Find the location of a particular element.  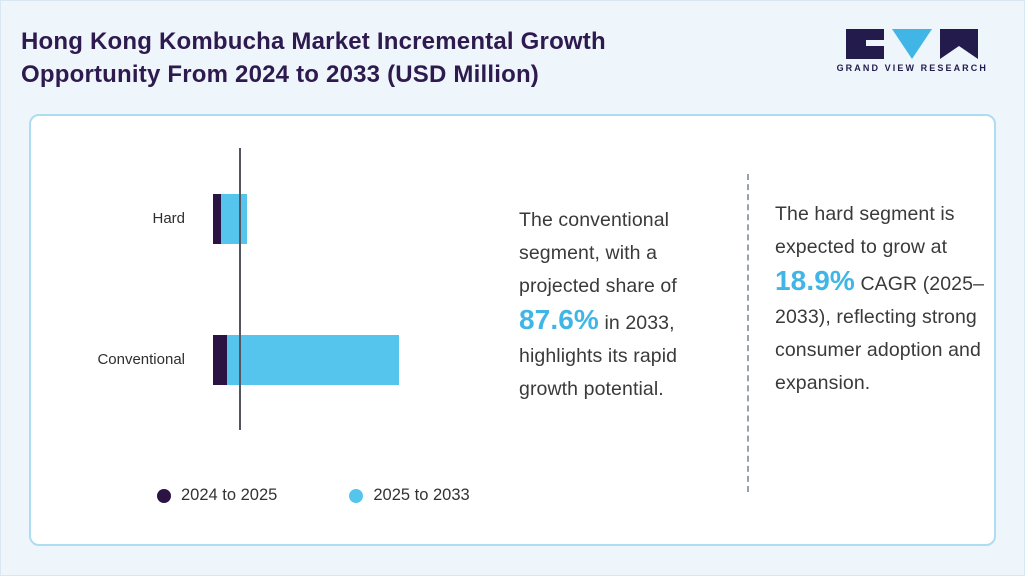

category-label: Conventional is located at coordinates (141, 359).